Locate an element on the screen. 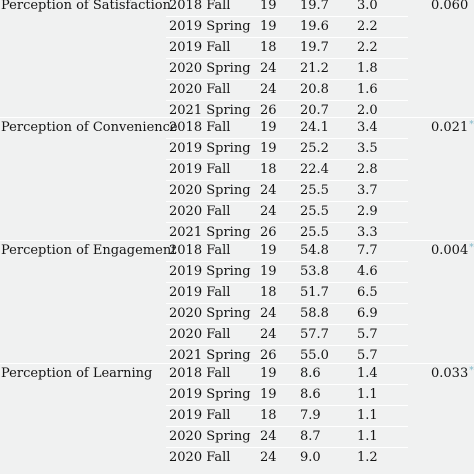 This screenshot has width=474, height=474. sd-cell: 4.6 is located at coordinates (367, 271).